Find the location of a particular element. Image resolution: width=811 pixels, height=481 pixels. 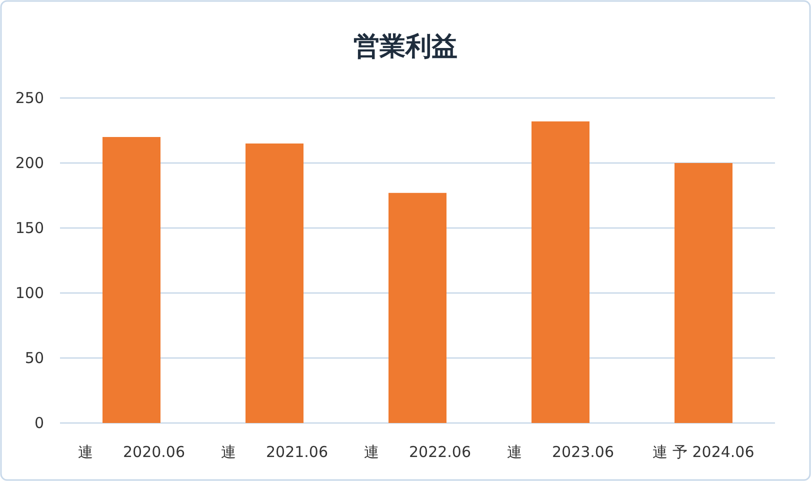

x-tick-label: 連 2021.06 is located at coordinates (274, 452).